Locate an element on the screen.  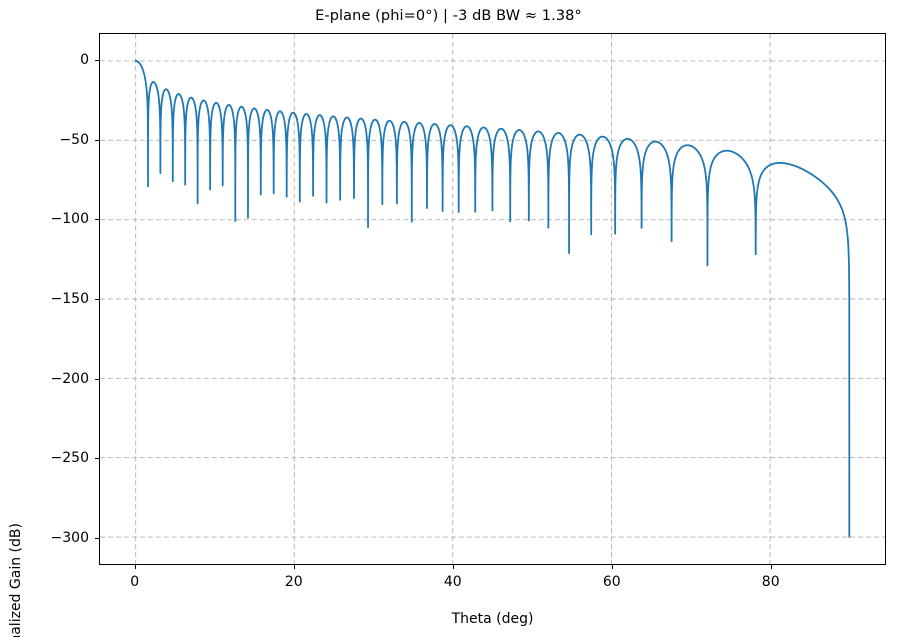
x-tick-label: 80 is located at coordinates (770, 582).